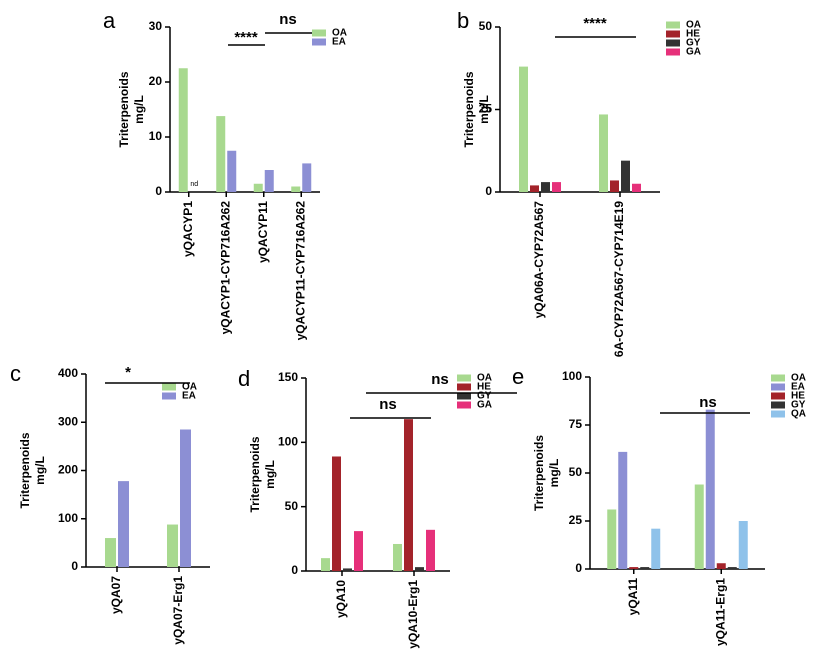 Image resolution: width=831 pixels, height=670 pixels. Describe the element at coordinates (109, 20) in the screenshot. I see `panel-label: a` at that location.